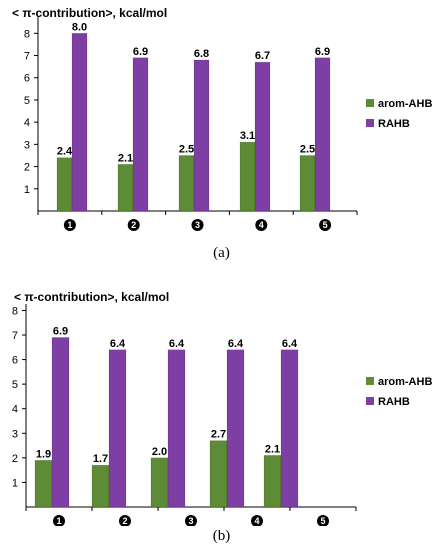 This screenshot has width=443, height=550. I want to click on category-label-b: 2, so click(124, 521).